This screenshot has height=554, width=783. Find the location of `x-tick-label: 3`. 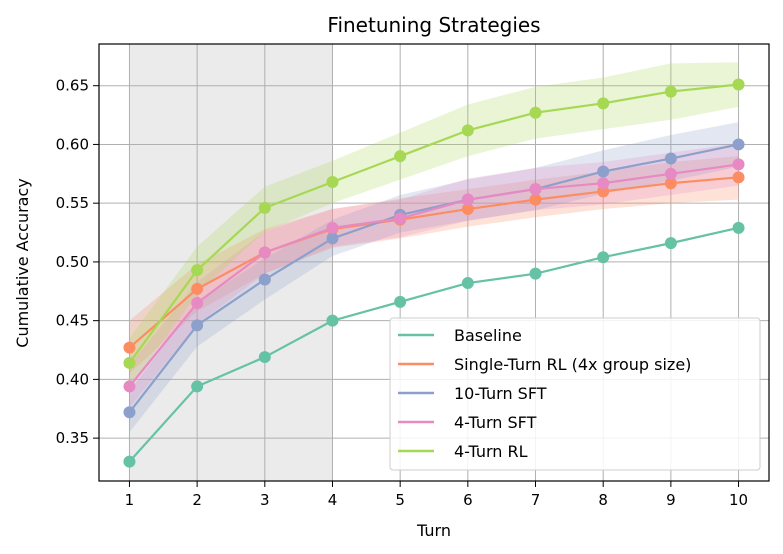

x-tick-label: 3 is located at coordinates (265, 500).